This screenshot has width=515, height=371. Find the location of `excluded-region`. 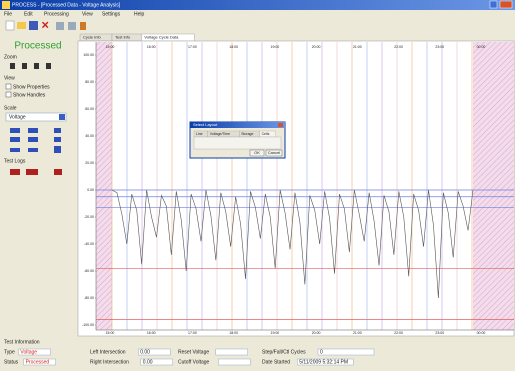

excluded-region is located at coordinates (104, 186).